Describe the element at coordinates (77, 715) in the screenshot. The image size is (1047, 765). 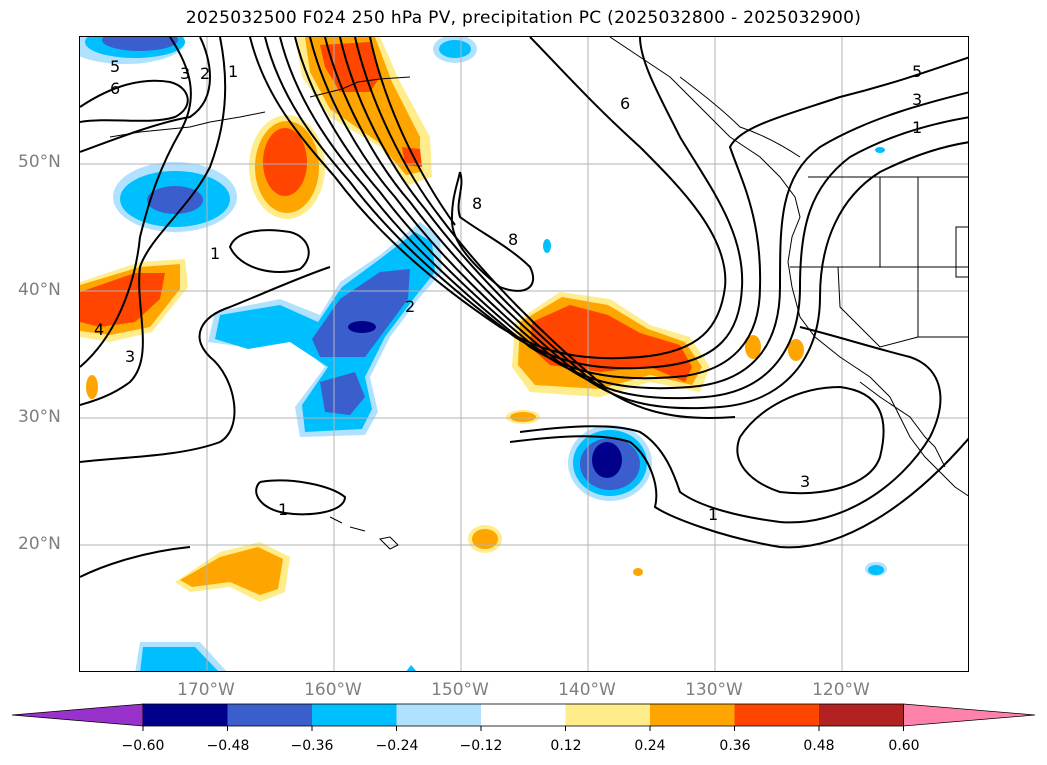
I see `colorbar-extend-min` at that location.